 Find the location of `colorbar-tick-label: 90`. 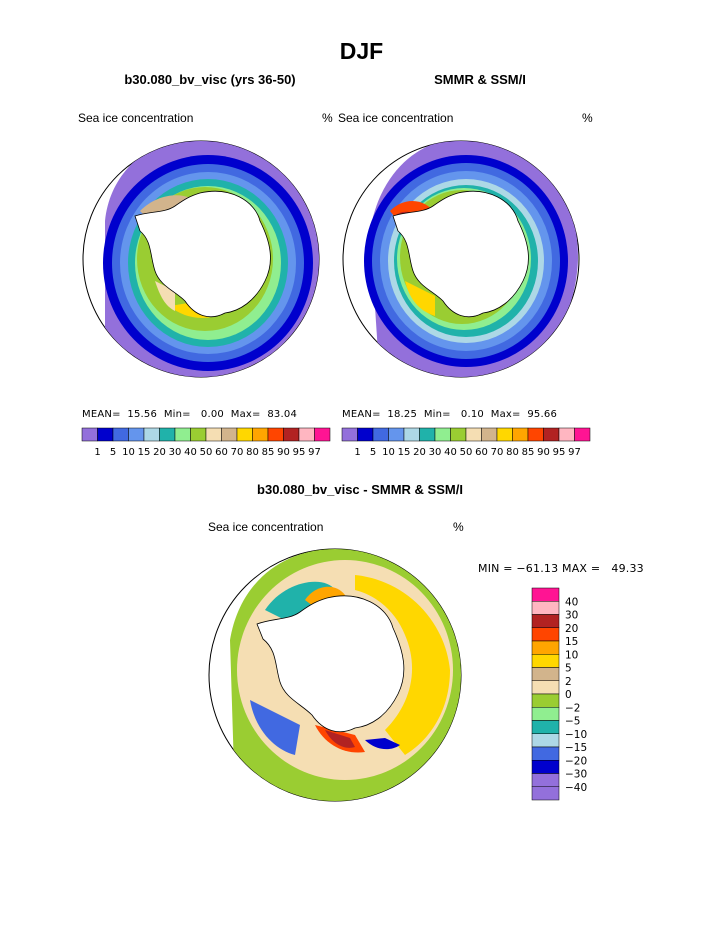

colorbar-tick-label: 90 is located at coordinates (543, 452).